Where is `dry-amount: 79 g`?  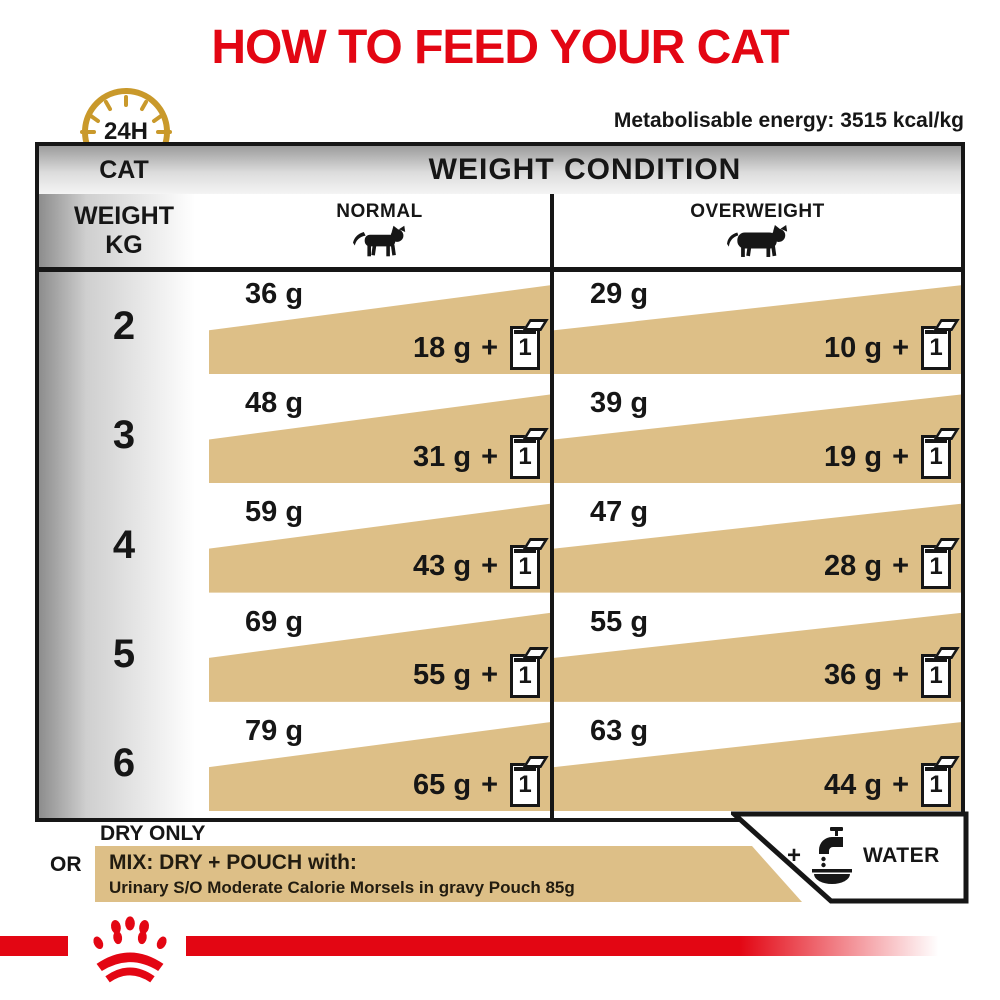
dry-amount: 79 g is located at coordinates (274, 730).